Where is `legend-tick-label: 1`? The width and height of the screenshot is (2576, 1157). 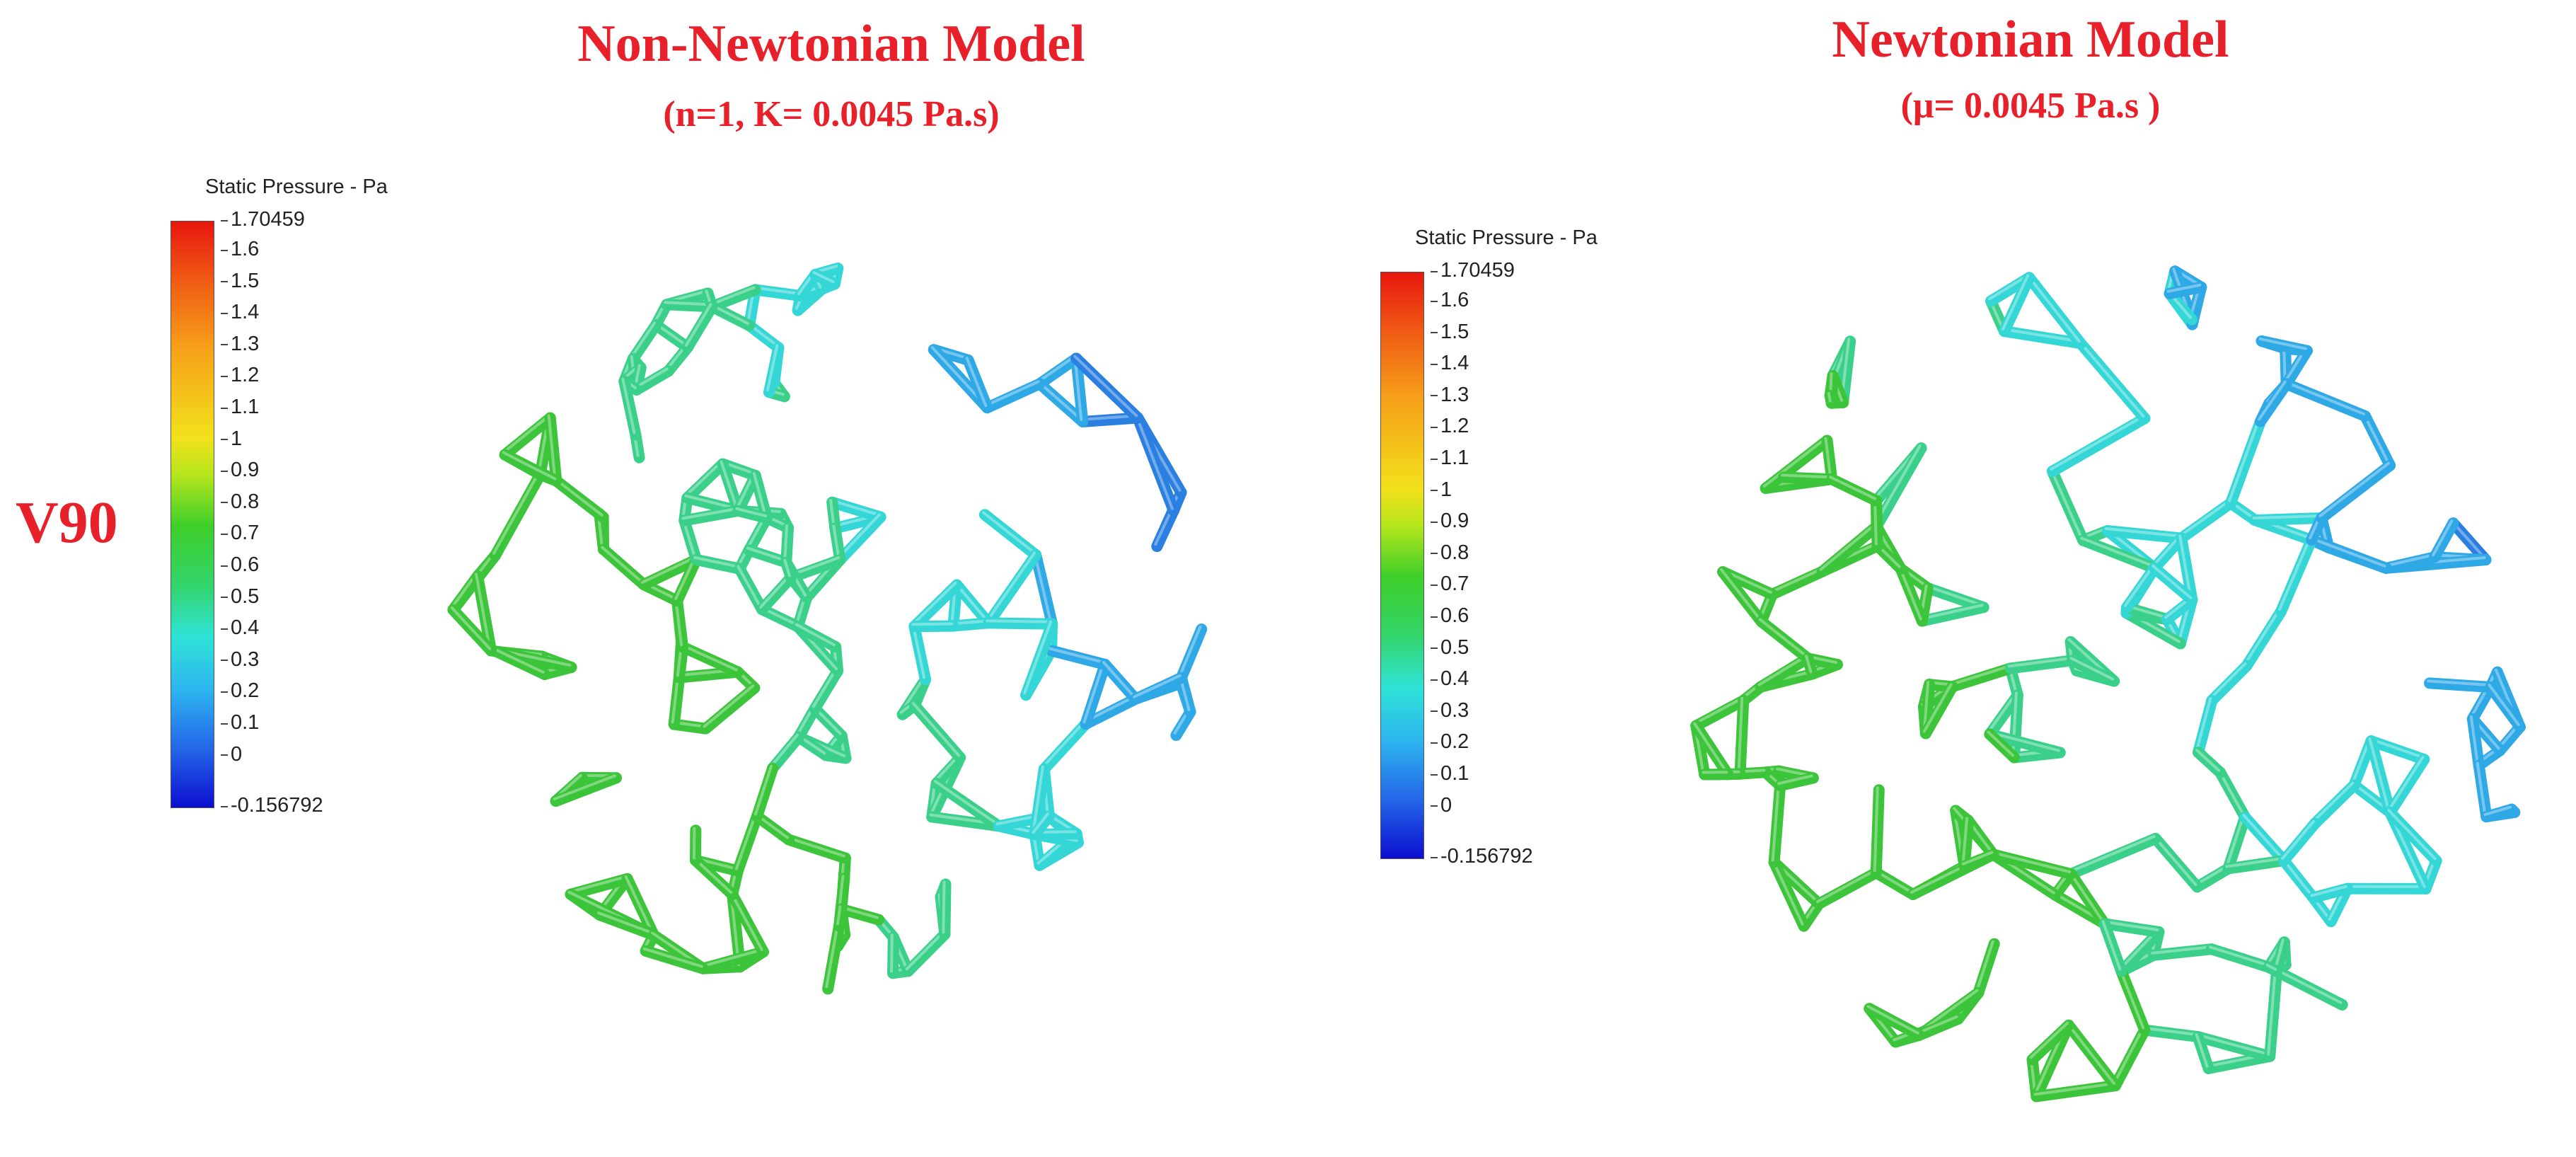 legend-tick-label: 1 is located at coordinates (231, 438).